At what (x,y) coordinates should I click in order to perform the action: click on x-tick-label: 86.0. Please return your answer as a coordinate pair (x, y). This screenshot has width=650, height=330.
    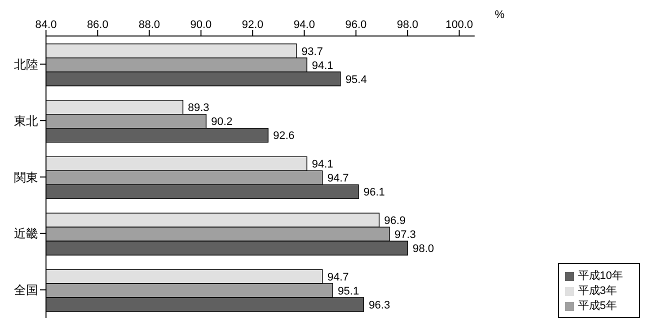
    Looking at the image, I should click on (97, 25).